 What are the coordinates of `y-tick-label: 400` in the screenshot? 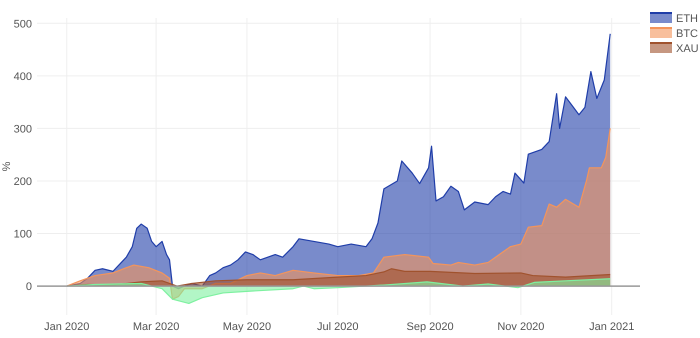 It's located at (23, 76).